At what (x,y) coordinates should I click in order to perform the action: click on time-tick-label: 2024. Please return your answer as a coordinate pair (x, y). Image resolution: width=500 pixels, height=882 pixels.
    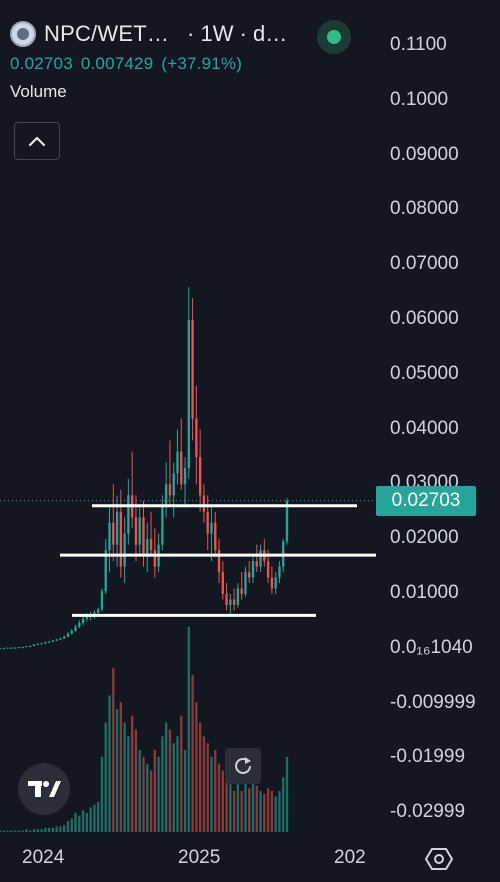
    Looking at the image, I should click on (43, 857).